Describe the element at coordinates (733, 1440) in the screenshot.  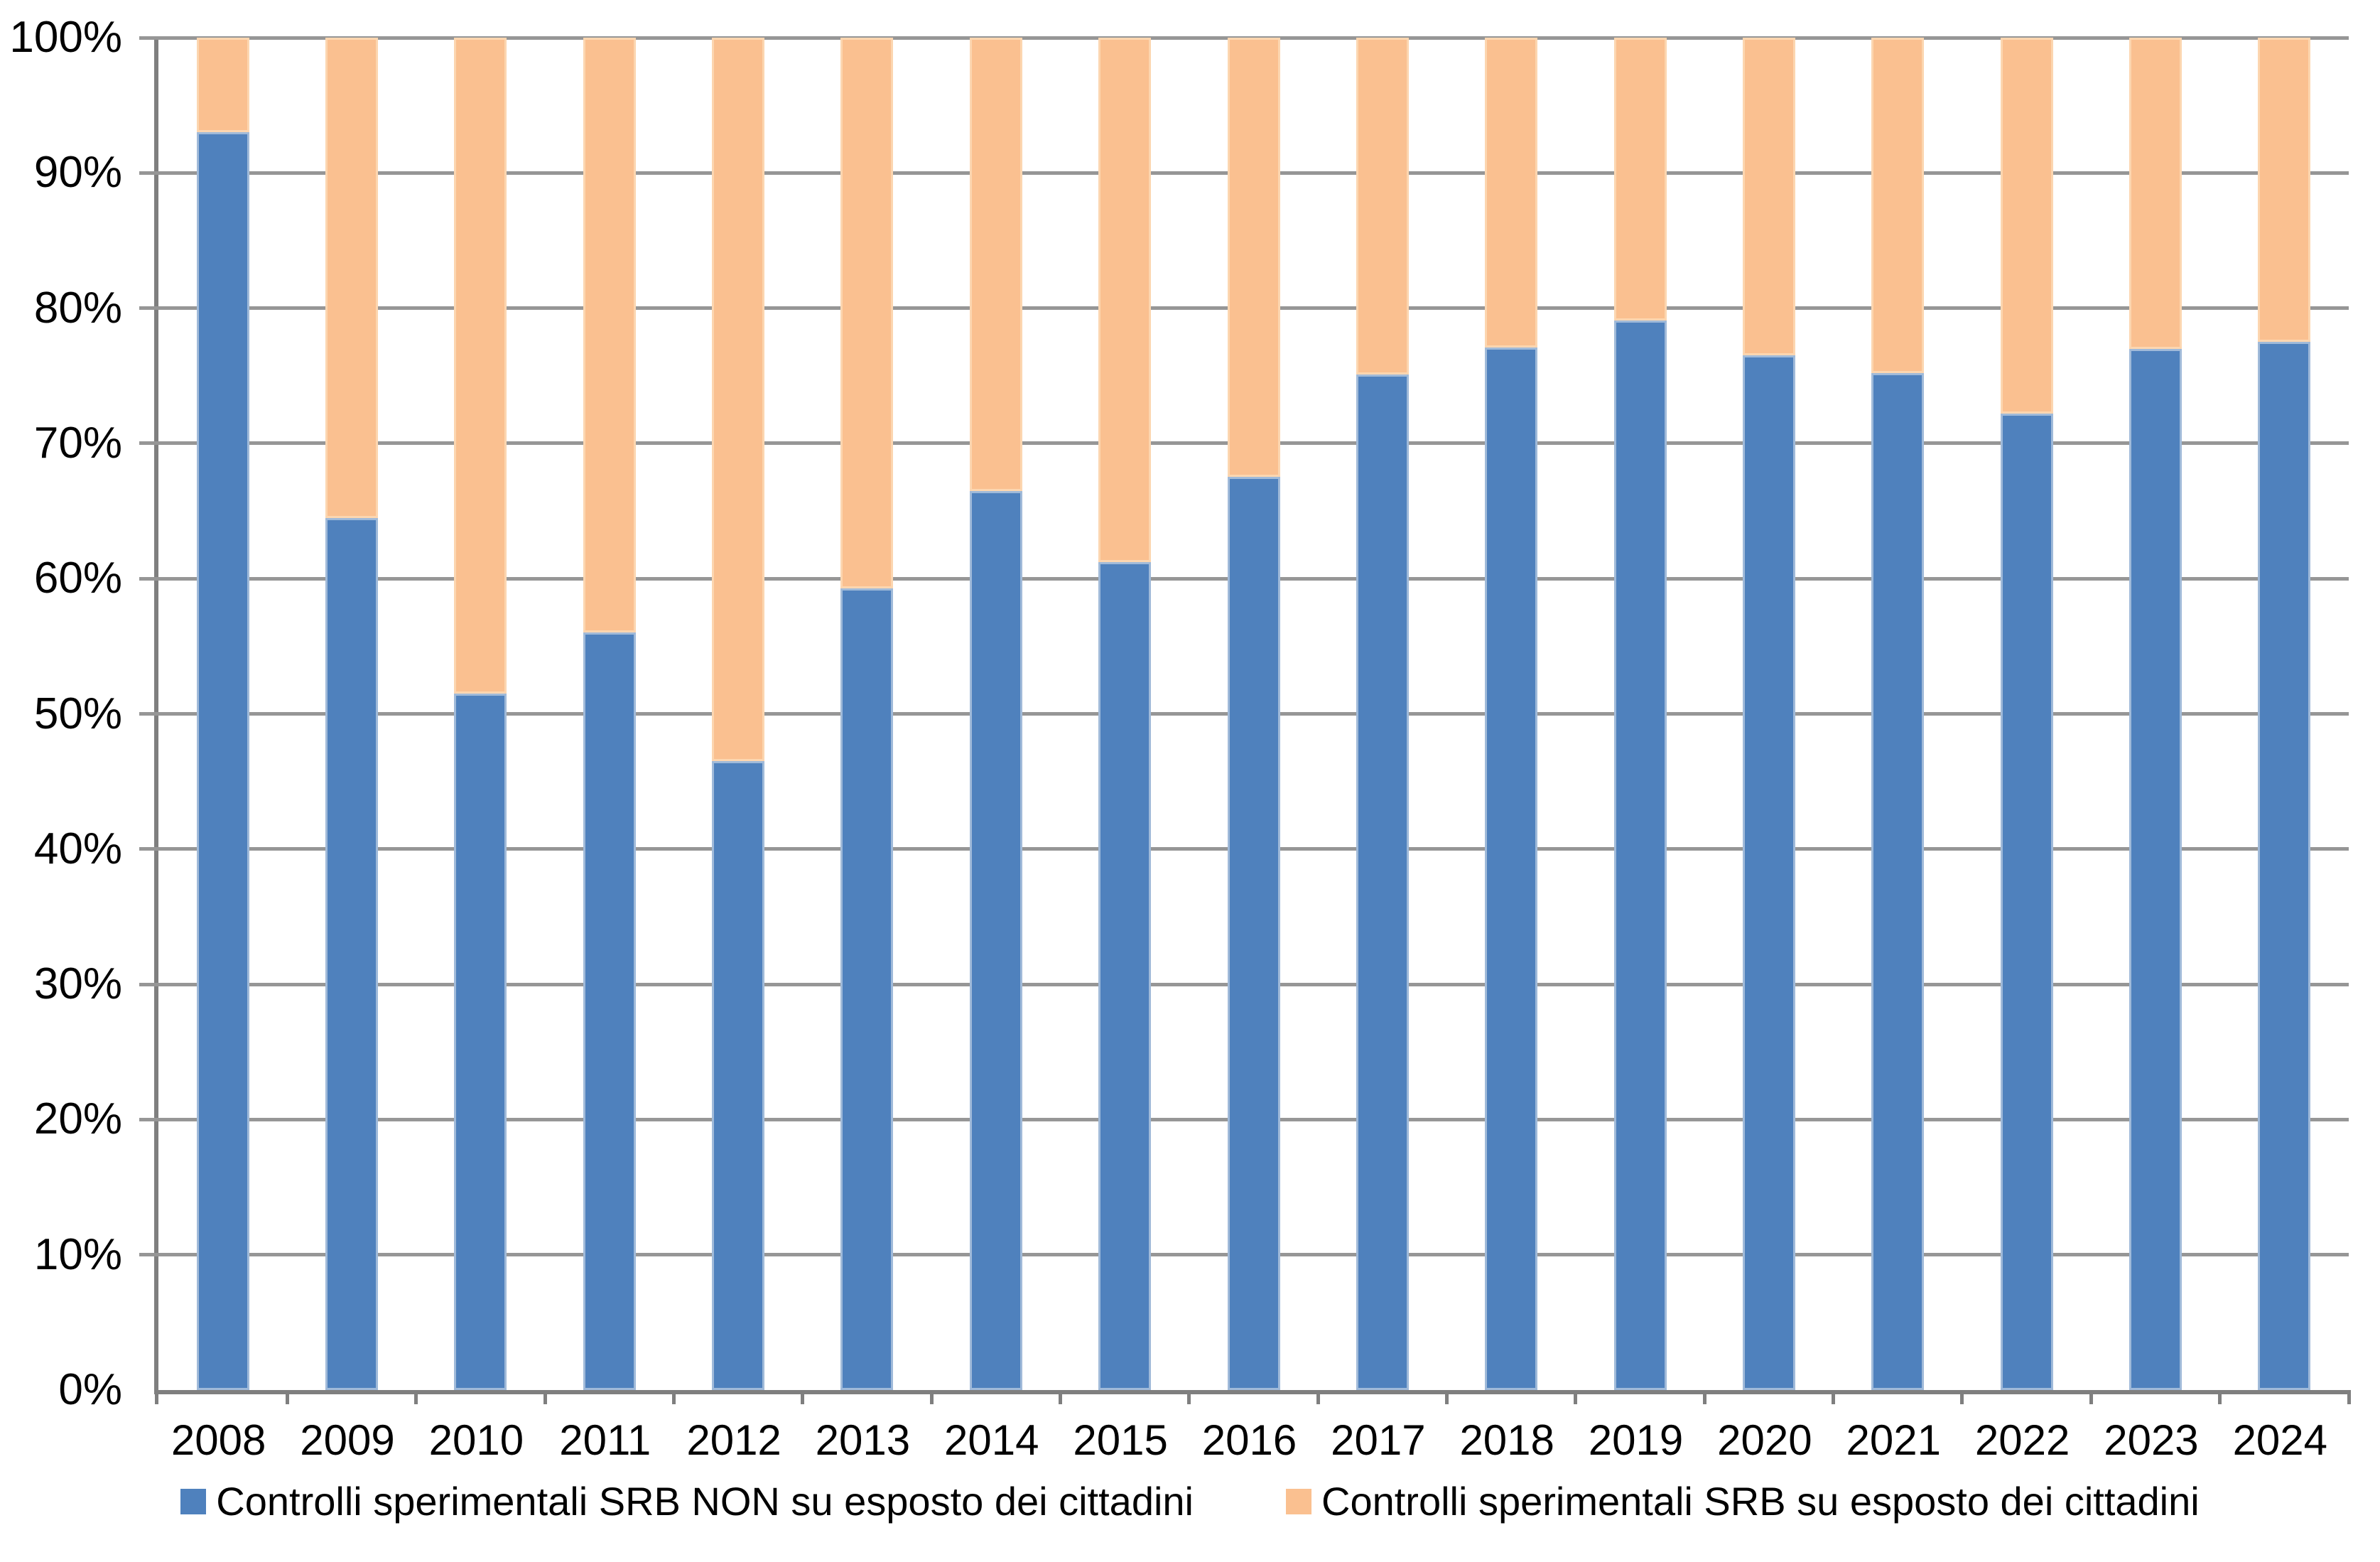
I see `x-axis-label-2012: 2012` at that location.